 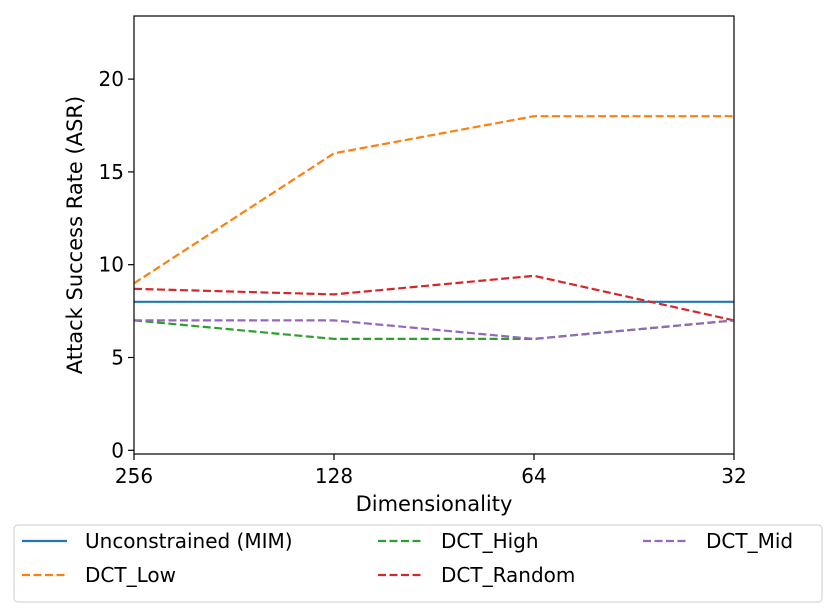 What do you see at coordinates (434, 298) in the screenshot?
I see `series-line-dct-random` at bounding box center [434, 298].